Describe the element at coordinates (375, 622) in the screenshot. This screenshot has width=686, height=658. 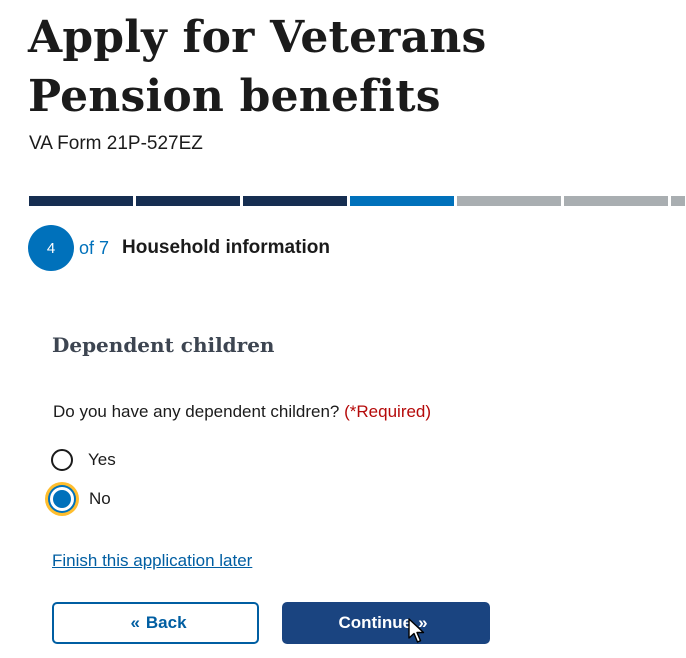
I see `continue-button-label: Continue` at that location.